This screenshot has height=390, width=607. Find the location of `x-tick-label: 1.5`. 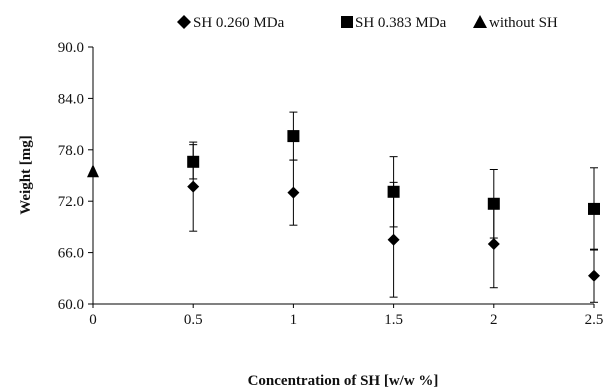

x-tick-label: 1.5 is located at coordinates (393, 320).